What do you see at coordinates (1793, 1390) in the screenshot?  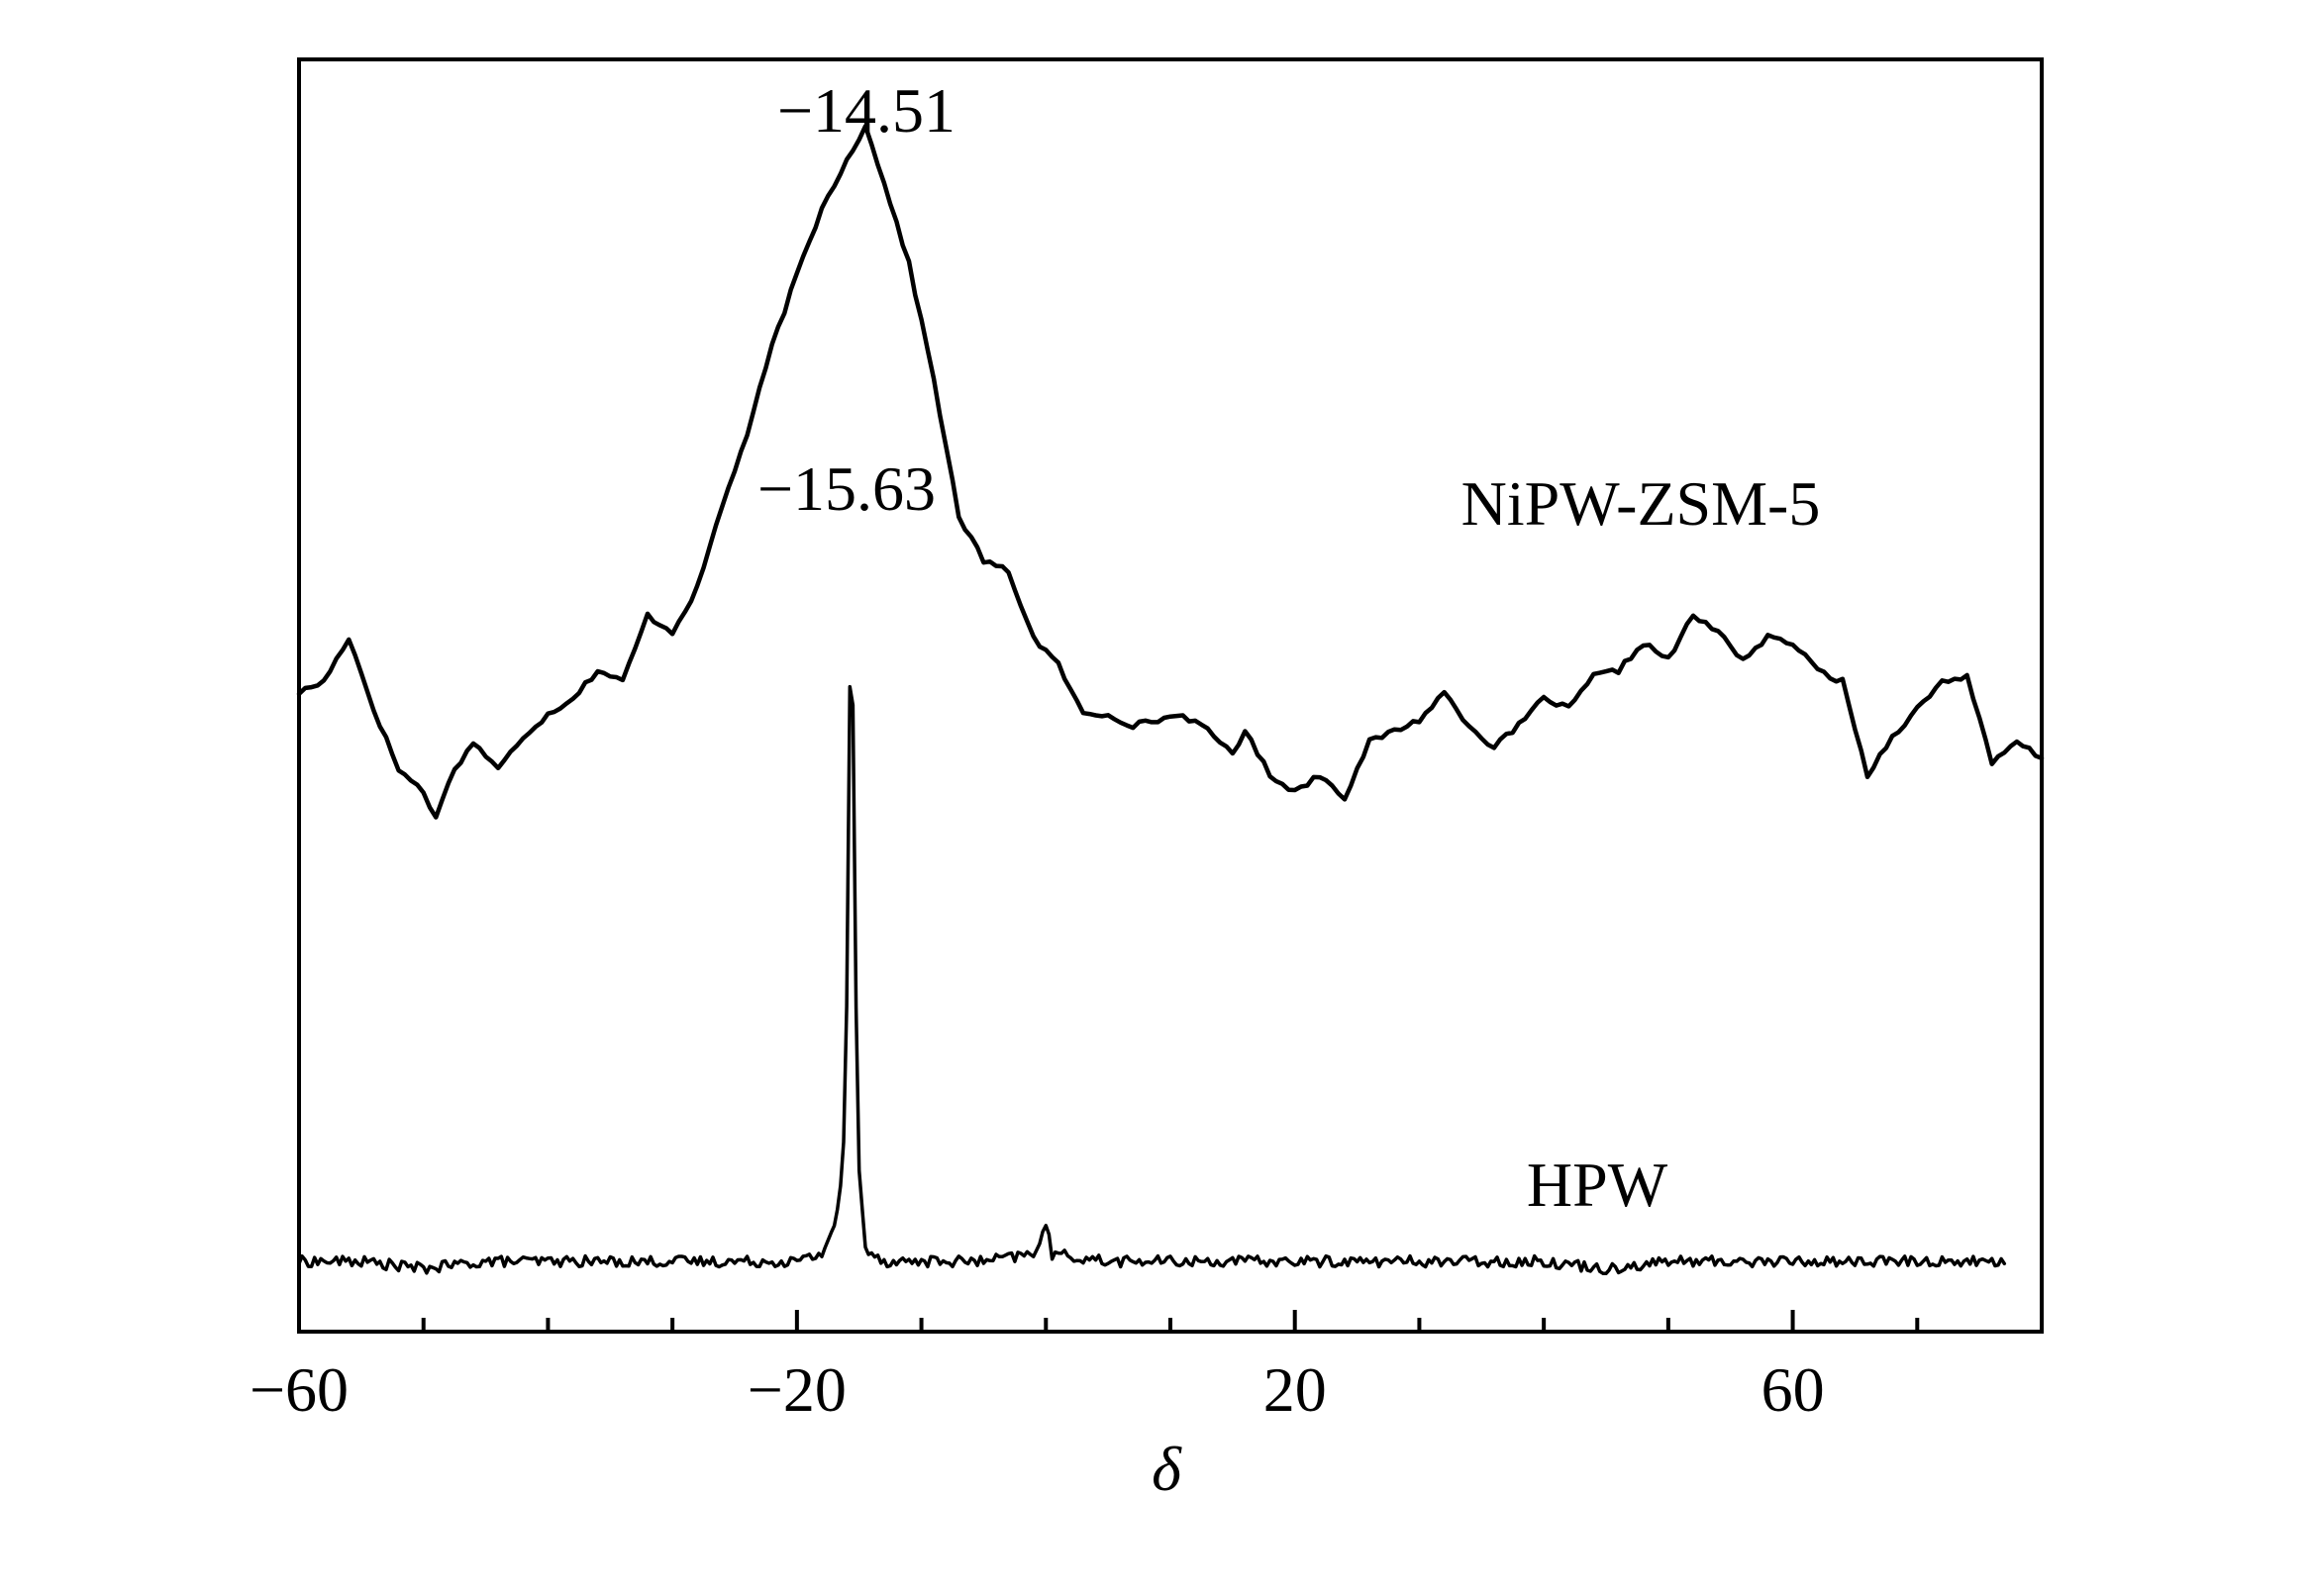 I see `x-tick-label: 60` at bounding box center [1793, 1390].